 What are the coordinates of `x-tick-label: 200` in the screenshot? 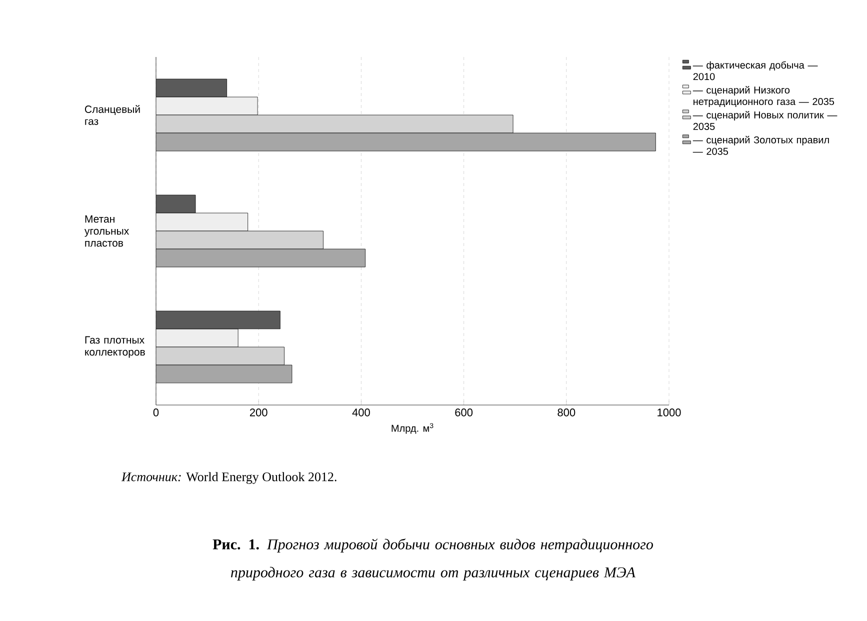 It's located at (259, 412).